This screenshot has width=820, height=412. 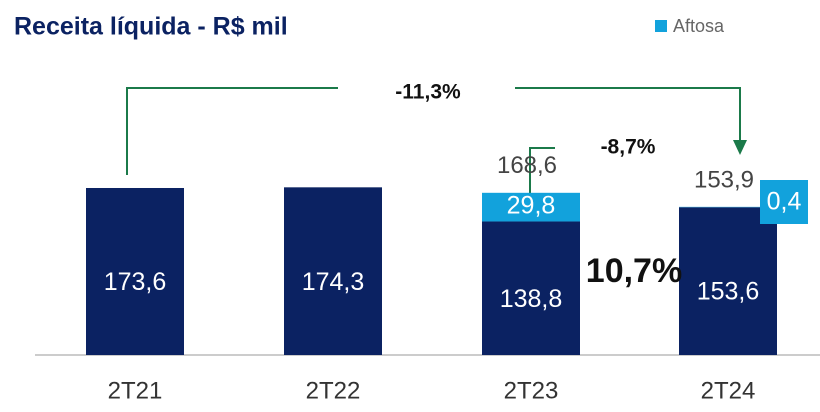 I want to click on total-label: 168,6, so click(x=527, y=165).